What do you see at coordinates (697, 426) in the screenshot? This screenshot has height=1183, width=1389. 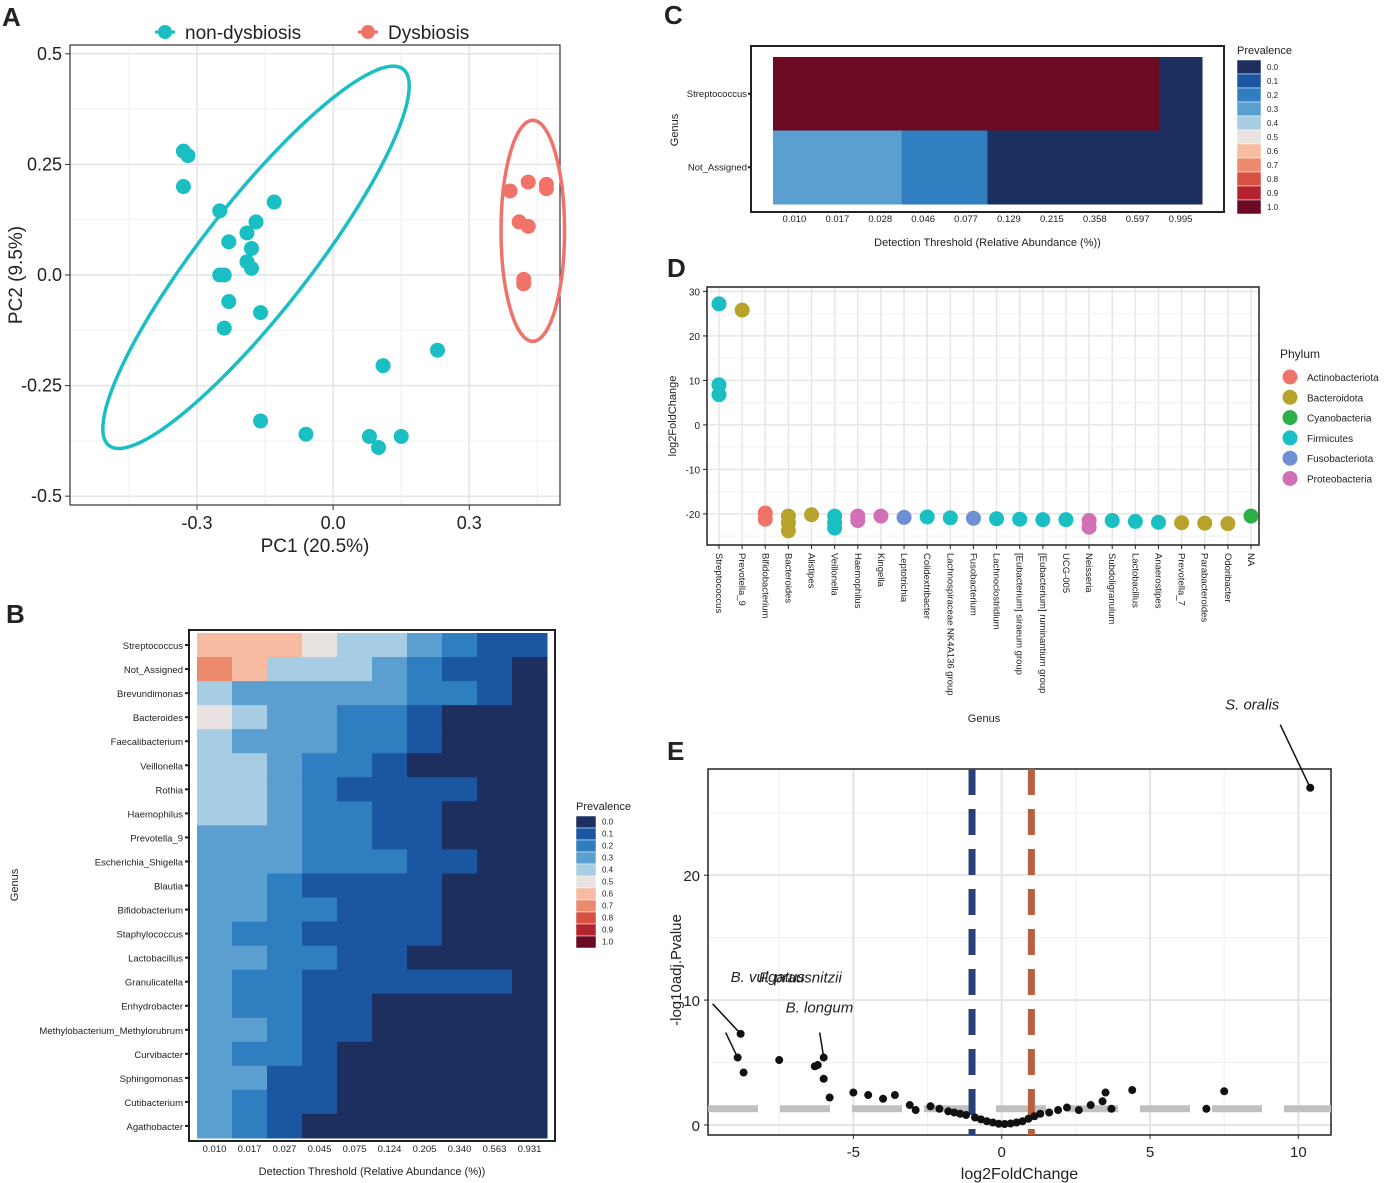 I see `y-tick-label: 0` at bounding box center [697, 426].